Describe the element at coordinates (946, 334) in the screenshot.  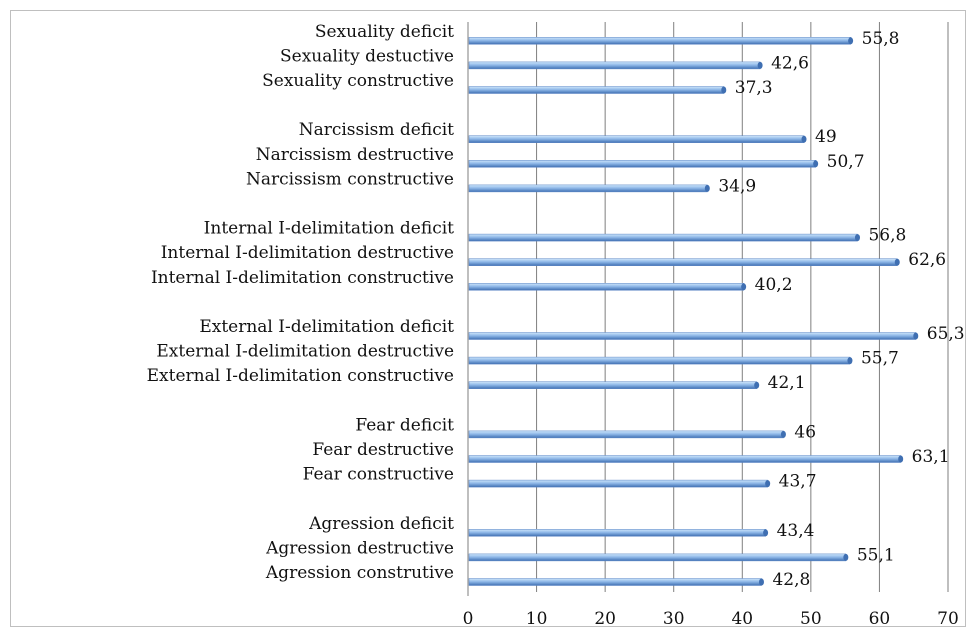
I see `data-label: 65,3` at that location.